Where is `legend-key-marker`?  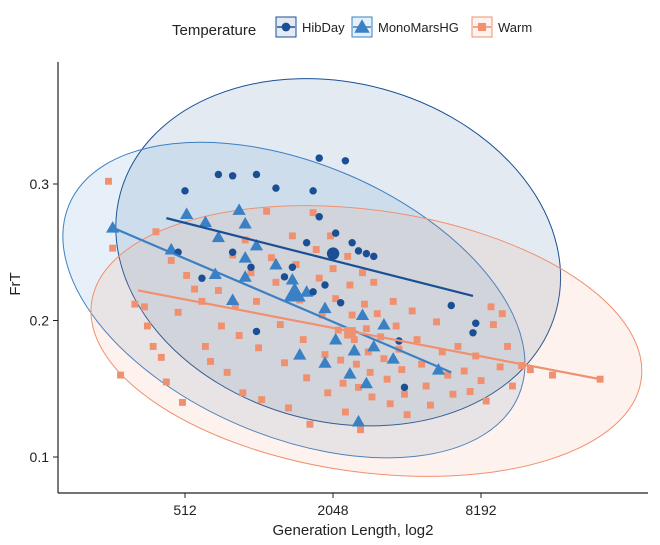
legend-key-marker is located at coordinates (286, 27).